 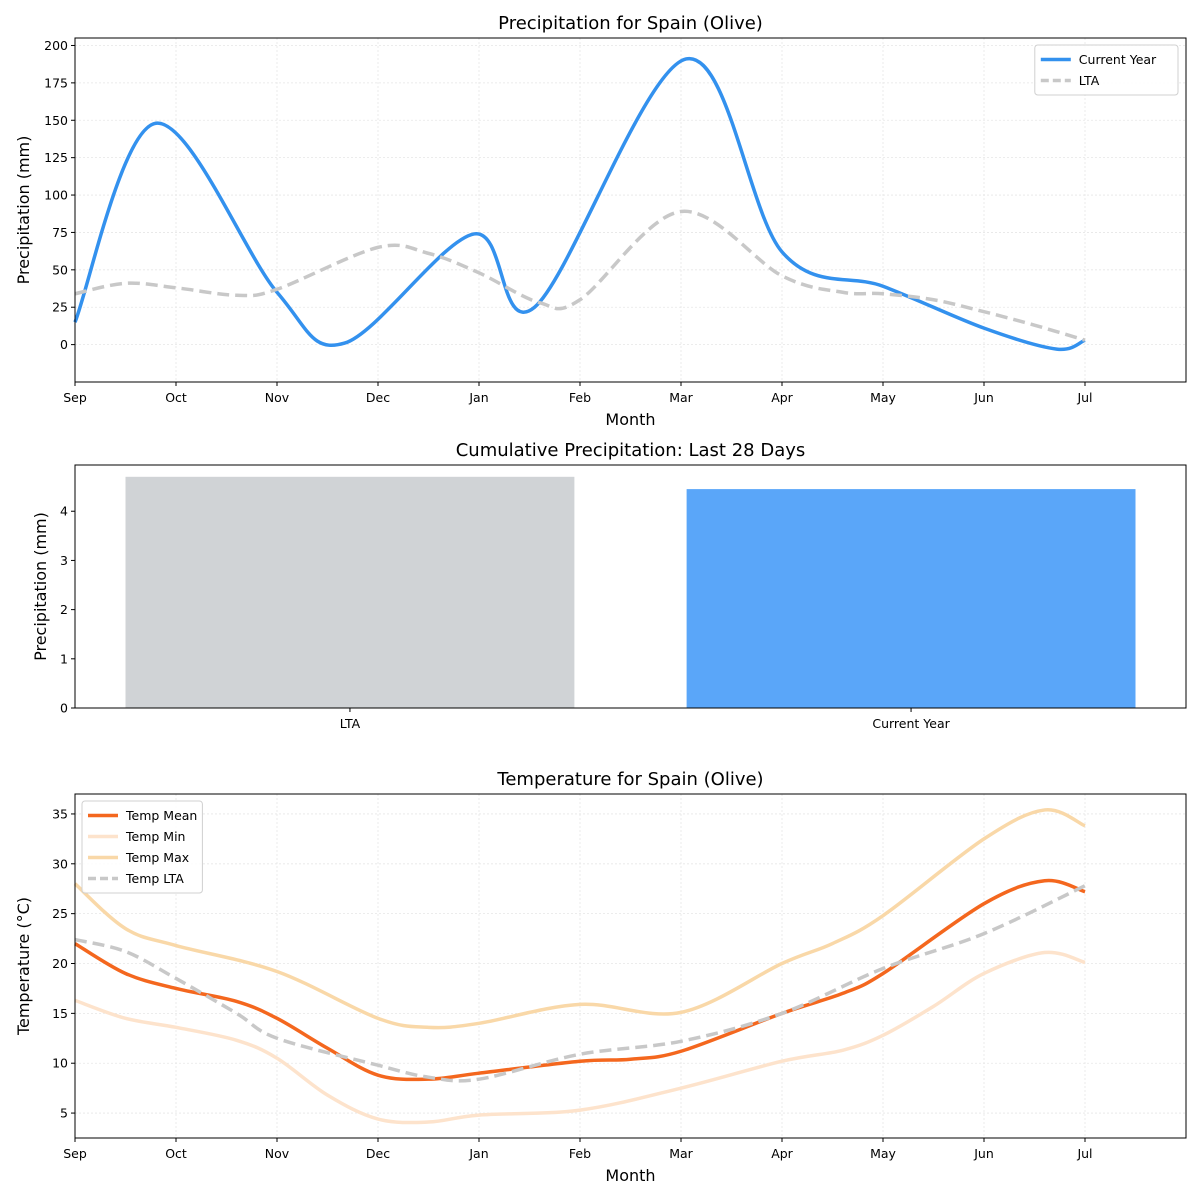 What do you see at coordinates (580, 1037) in the screenshot?
I see `series-line-temp-min` at bounding box center [580, 1037].